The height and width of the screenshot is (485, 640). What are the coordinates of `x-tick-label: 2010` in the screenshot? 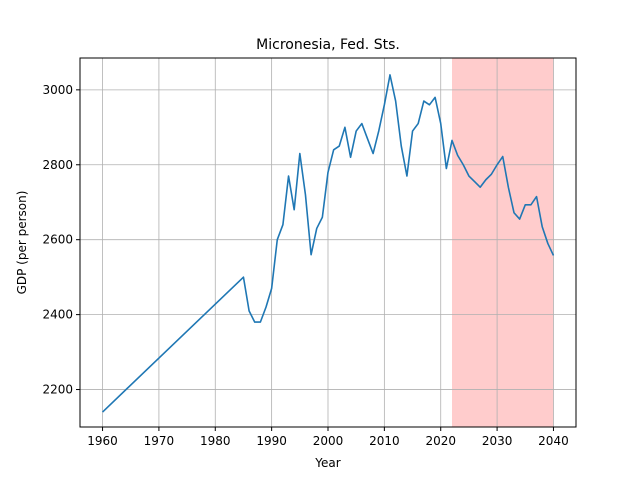 It's located at (384, 441).